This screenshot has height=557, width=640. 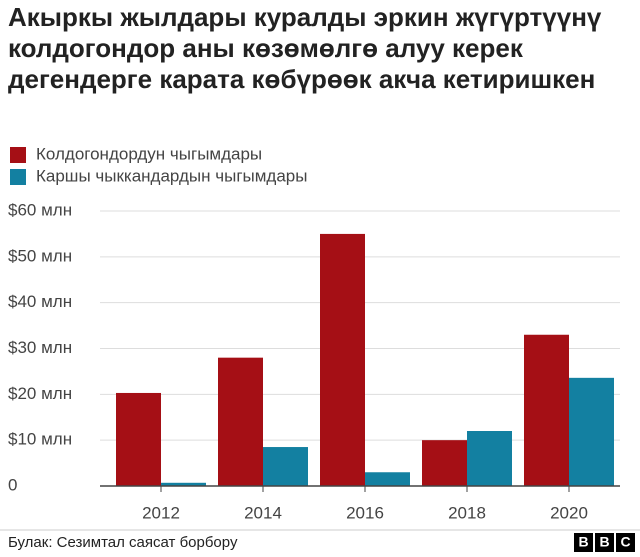 I want to click on logo-letter: C, so click(x=625, y=542).